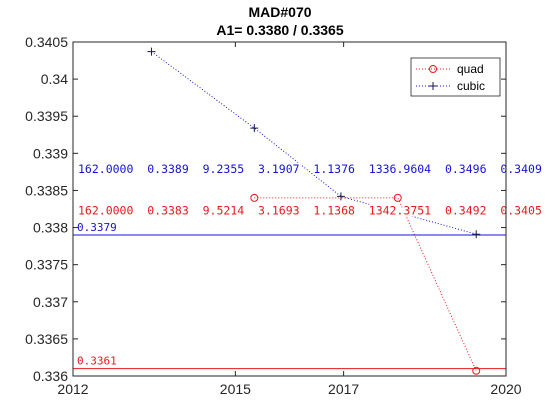  What do you see at coordinates (97, 227) in the screenshot?
I see `cubic-reference-label: 0.3379` at bounding box center [97, 227].